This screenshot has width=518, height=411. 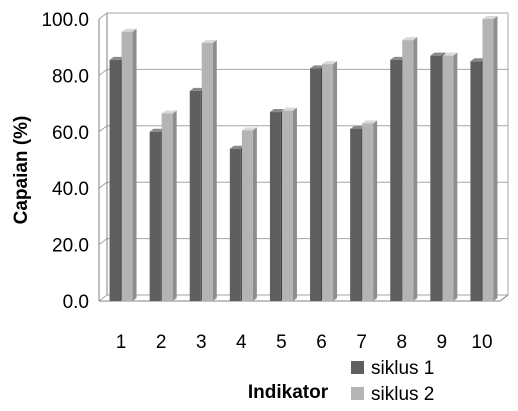 What do you see at coordinates (70, 246) in the screenshot?
I see `y-tick-label: 20.0` at bounding box center [70, 246].